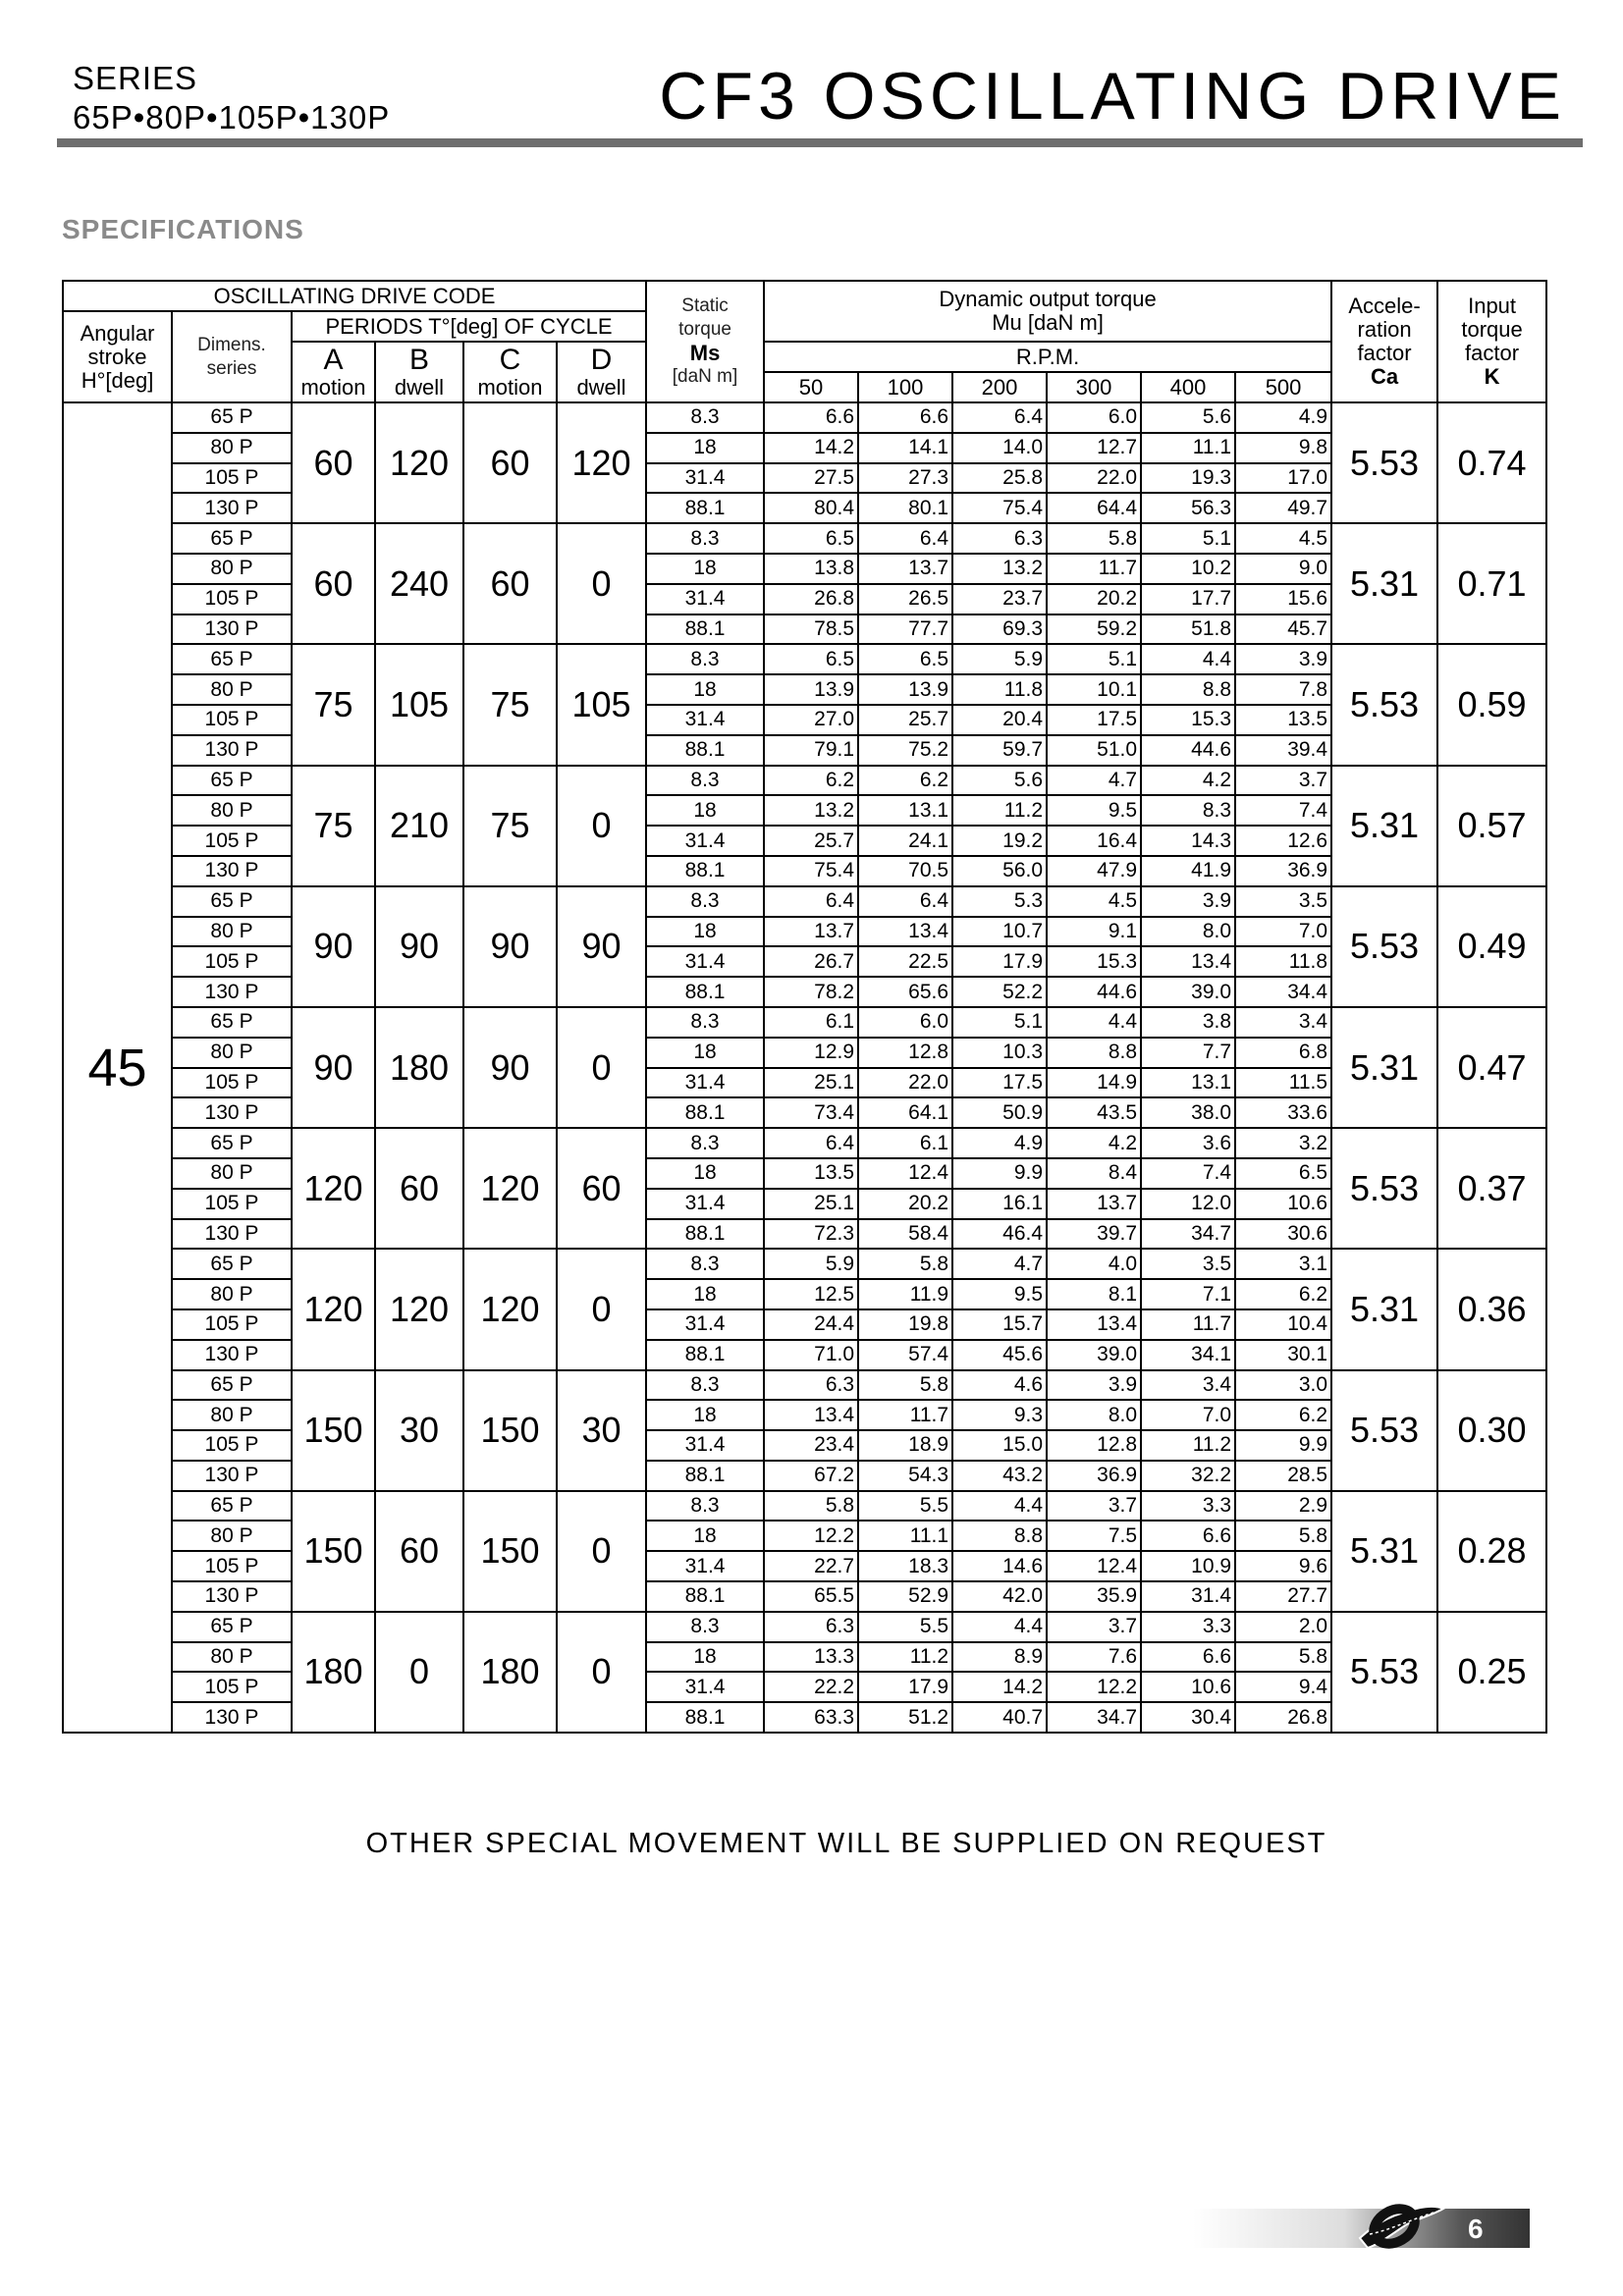 The image size is (1623, 2296). I want to click on header-rule, so click(820, 142).